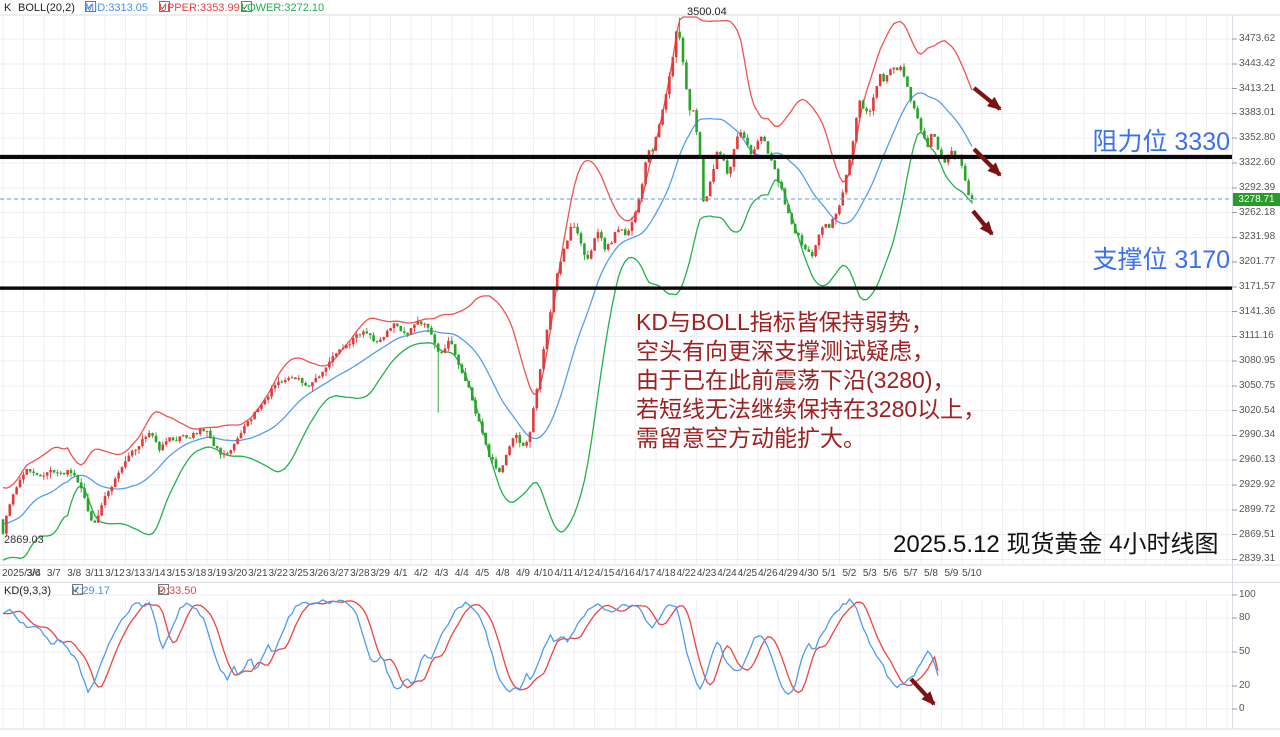 The height and width of the screenshot is (737, 1280). What do you see at coordinates (1256, 199) in the screenshot?
I see `current-price-tag: 3278.71` at bounding box center [1256, 199].